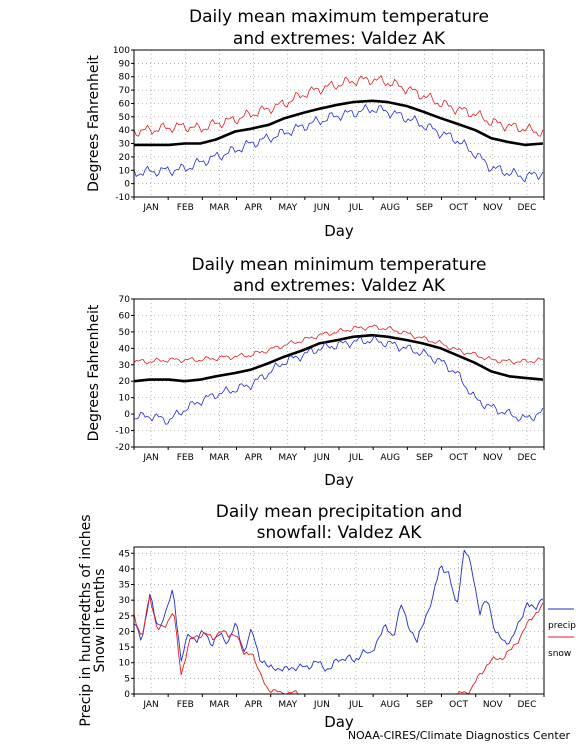 The height and width of the screenshot is (745, 576). Describe the element at coordinates (125, 64) in the screenshot. I see `y-tick-label: 90` at that location.